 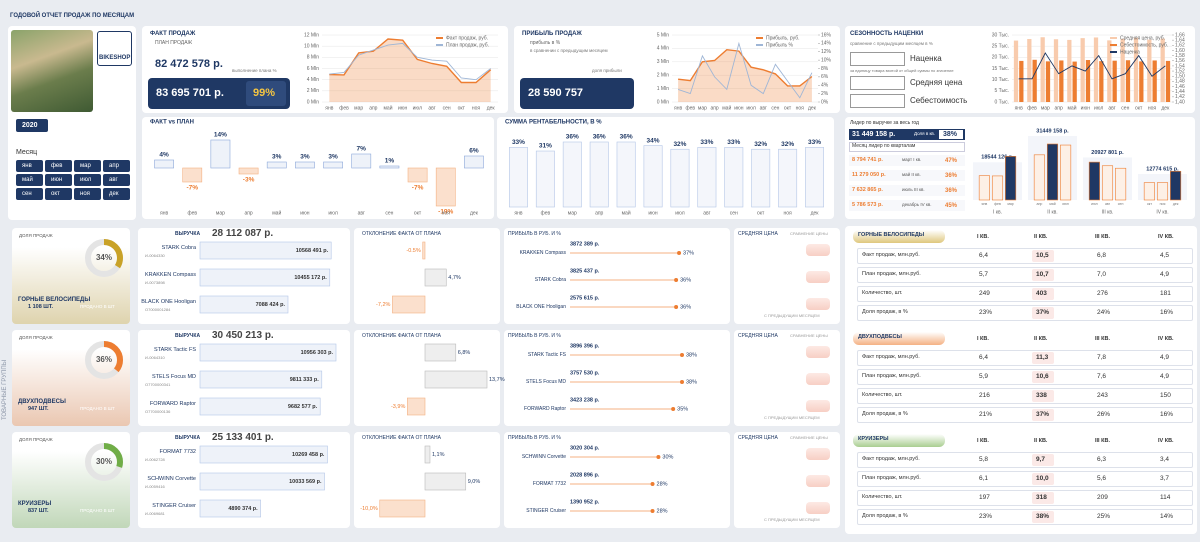 I want to click on cell: 243, so click(x=1102, y=395).